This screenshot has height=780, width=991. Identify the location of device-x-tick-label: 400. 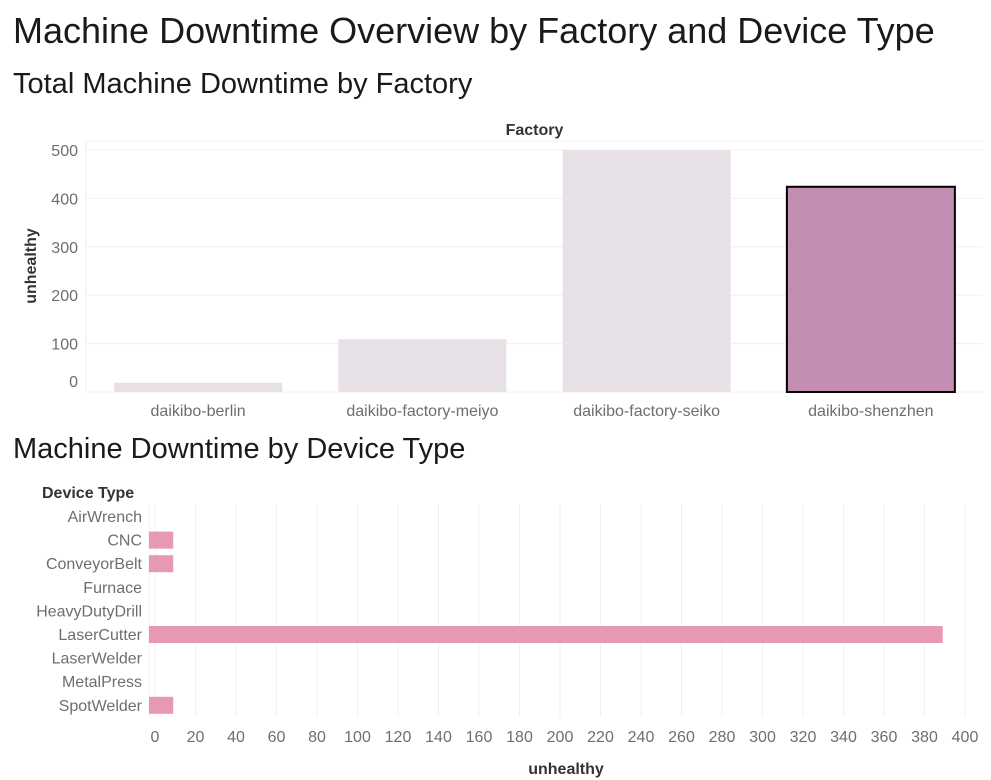
(965, 737).